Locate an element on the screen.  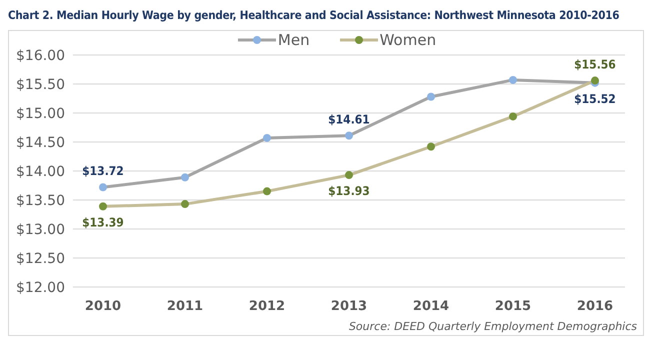
chart-title: Chart 2. Median Hourly Wage by gender, Healthcare and Social Assistance: Northwest Minnesota 2010-2016 is located at coordinates (314, 16).